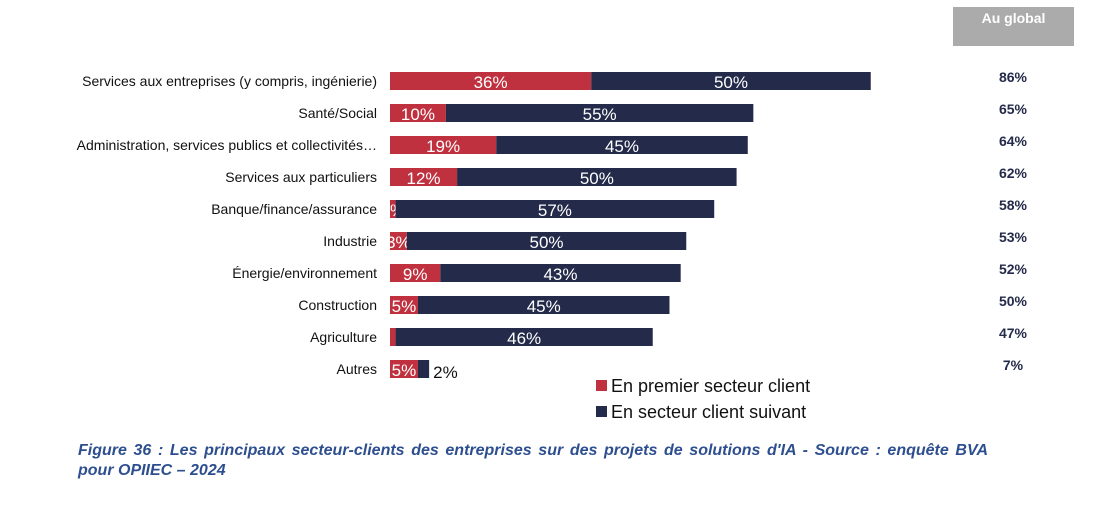  Describe the element at coordinates (710, 386) in the screenshot. I see `legend-label: En premier secteur client` at that location.